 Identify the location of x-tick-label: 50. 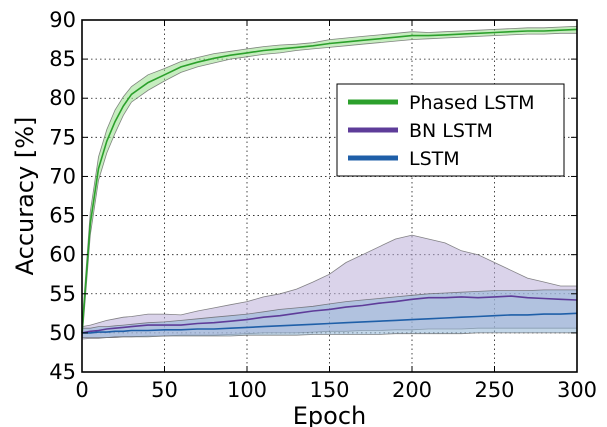
(164, 390).